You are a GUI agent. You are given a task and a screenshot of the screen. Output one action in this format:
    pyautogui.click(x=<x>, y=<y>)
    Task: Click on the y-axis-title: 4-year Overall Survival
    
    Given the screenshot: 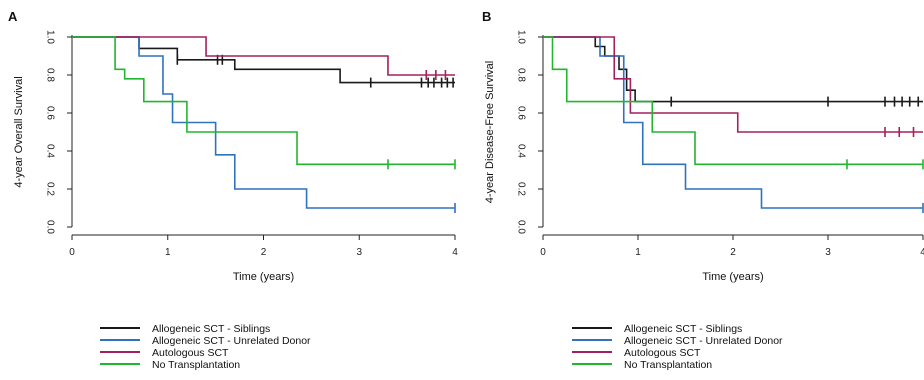 What is the action you would take?
    pyautogui.click(x=19, y=131)
    